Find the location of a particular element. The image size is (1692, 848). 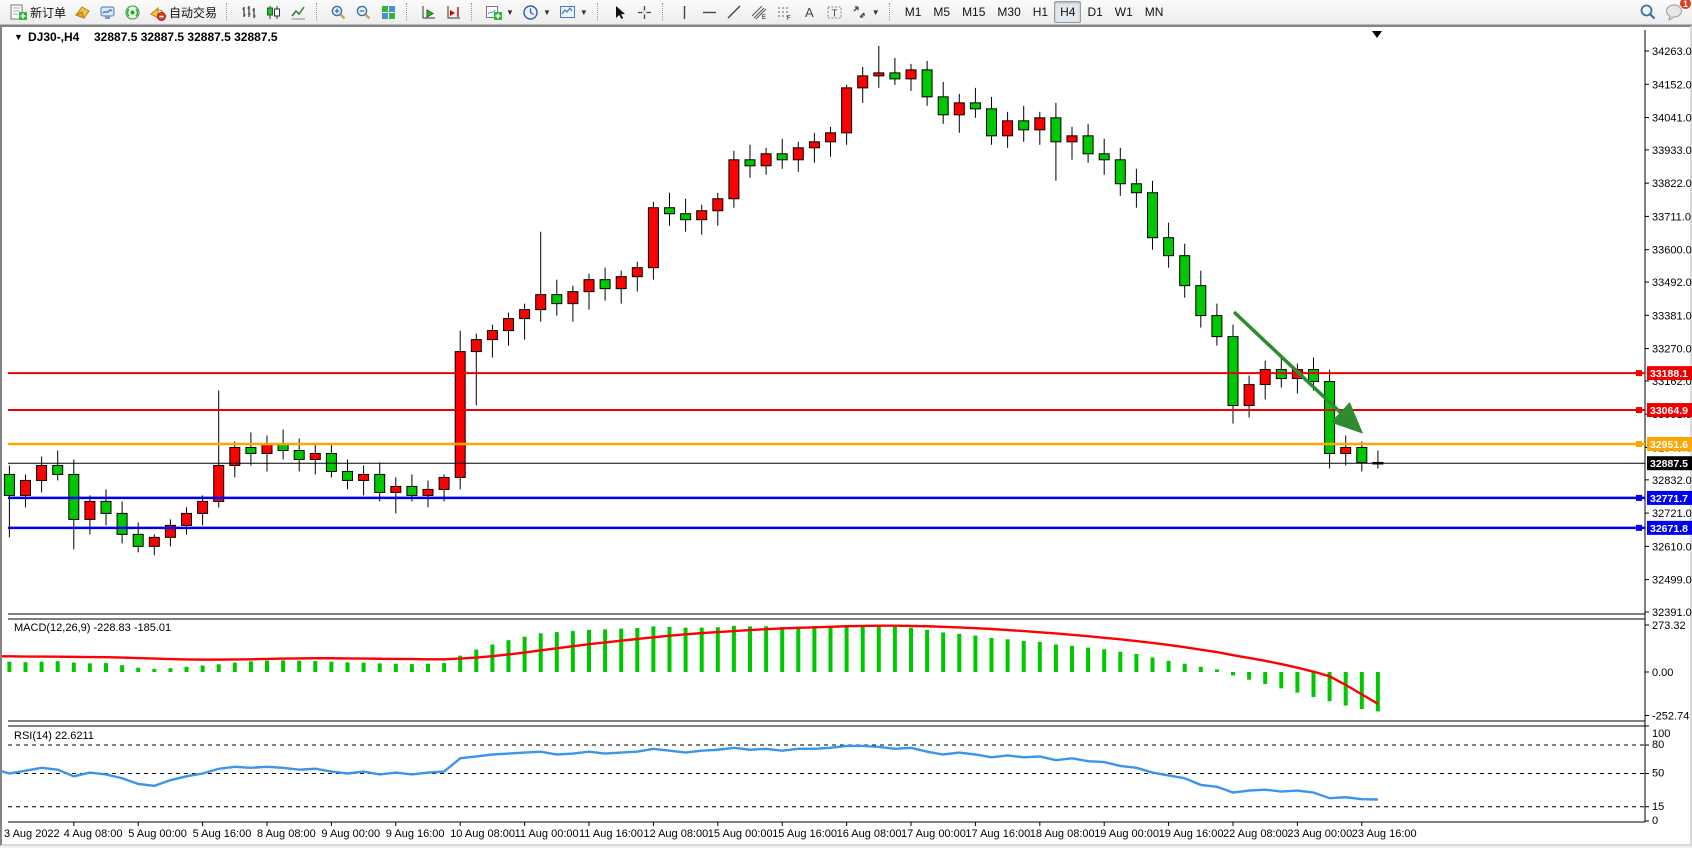

bars-icon is located at coordinates (248, 12).